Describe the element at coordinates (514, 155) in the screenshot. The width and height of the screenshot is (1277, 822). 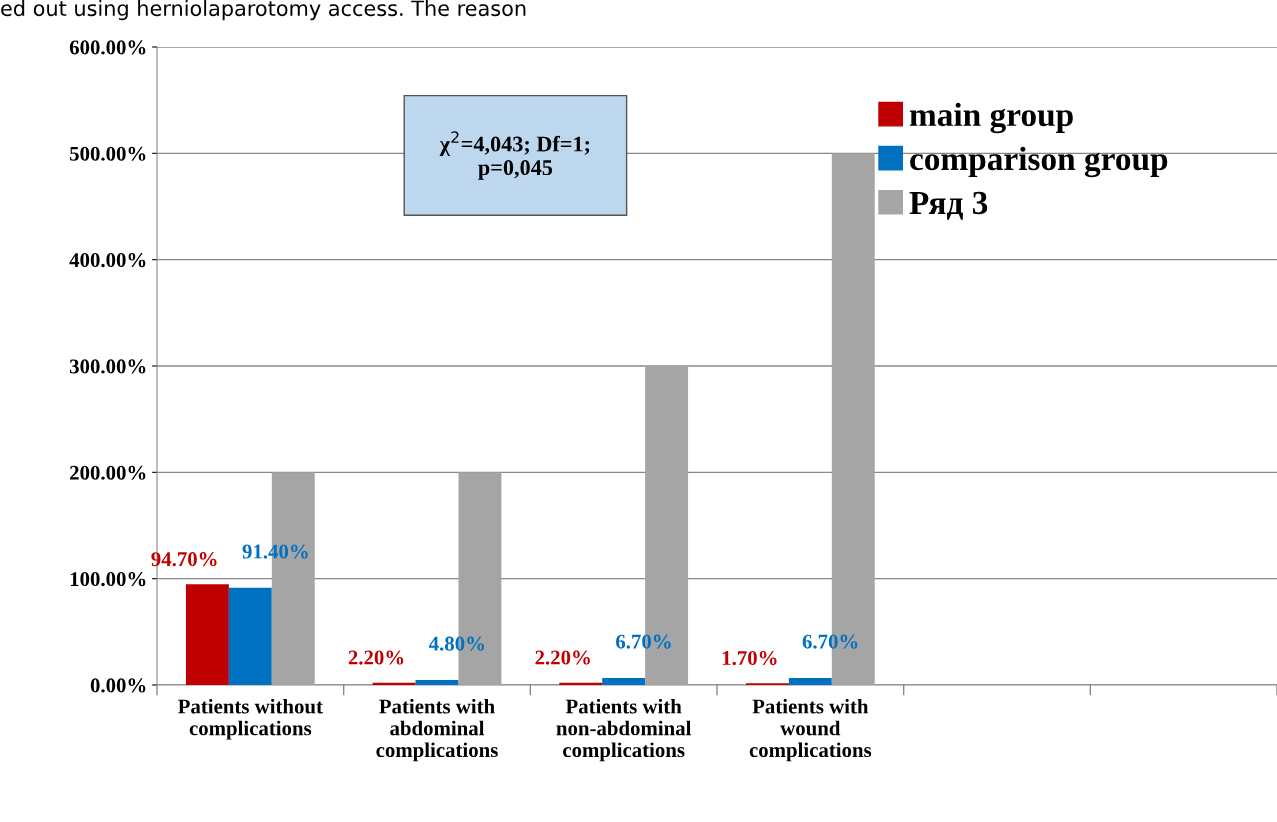
I see `annotation: χ$^{2}$=4,043; Df=1; p=0,045` at that location.